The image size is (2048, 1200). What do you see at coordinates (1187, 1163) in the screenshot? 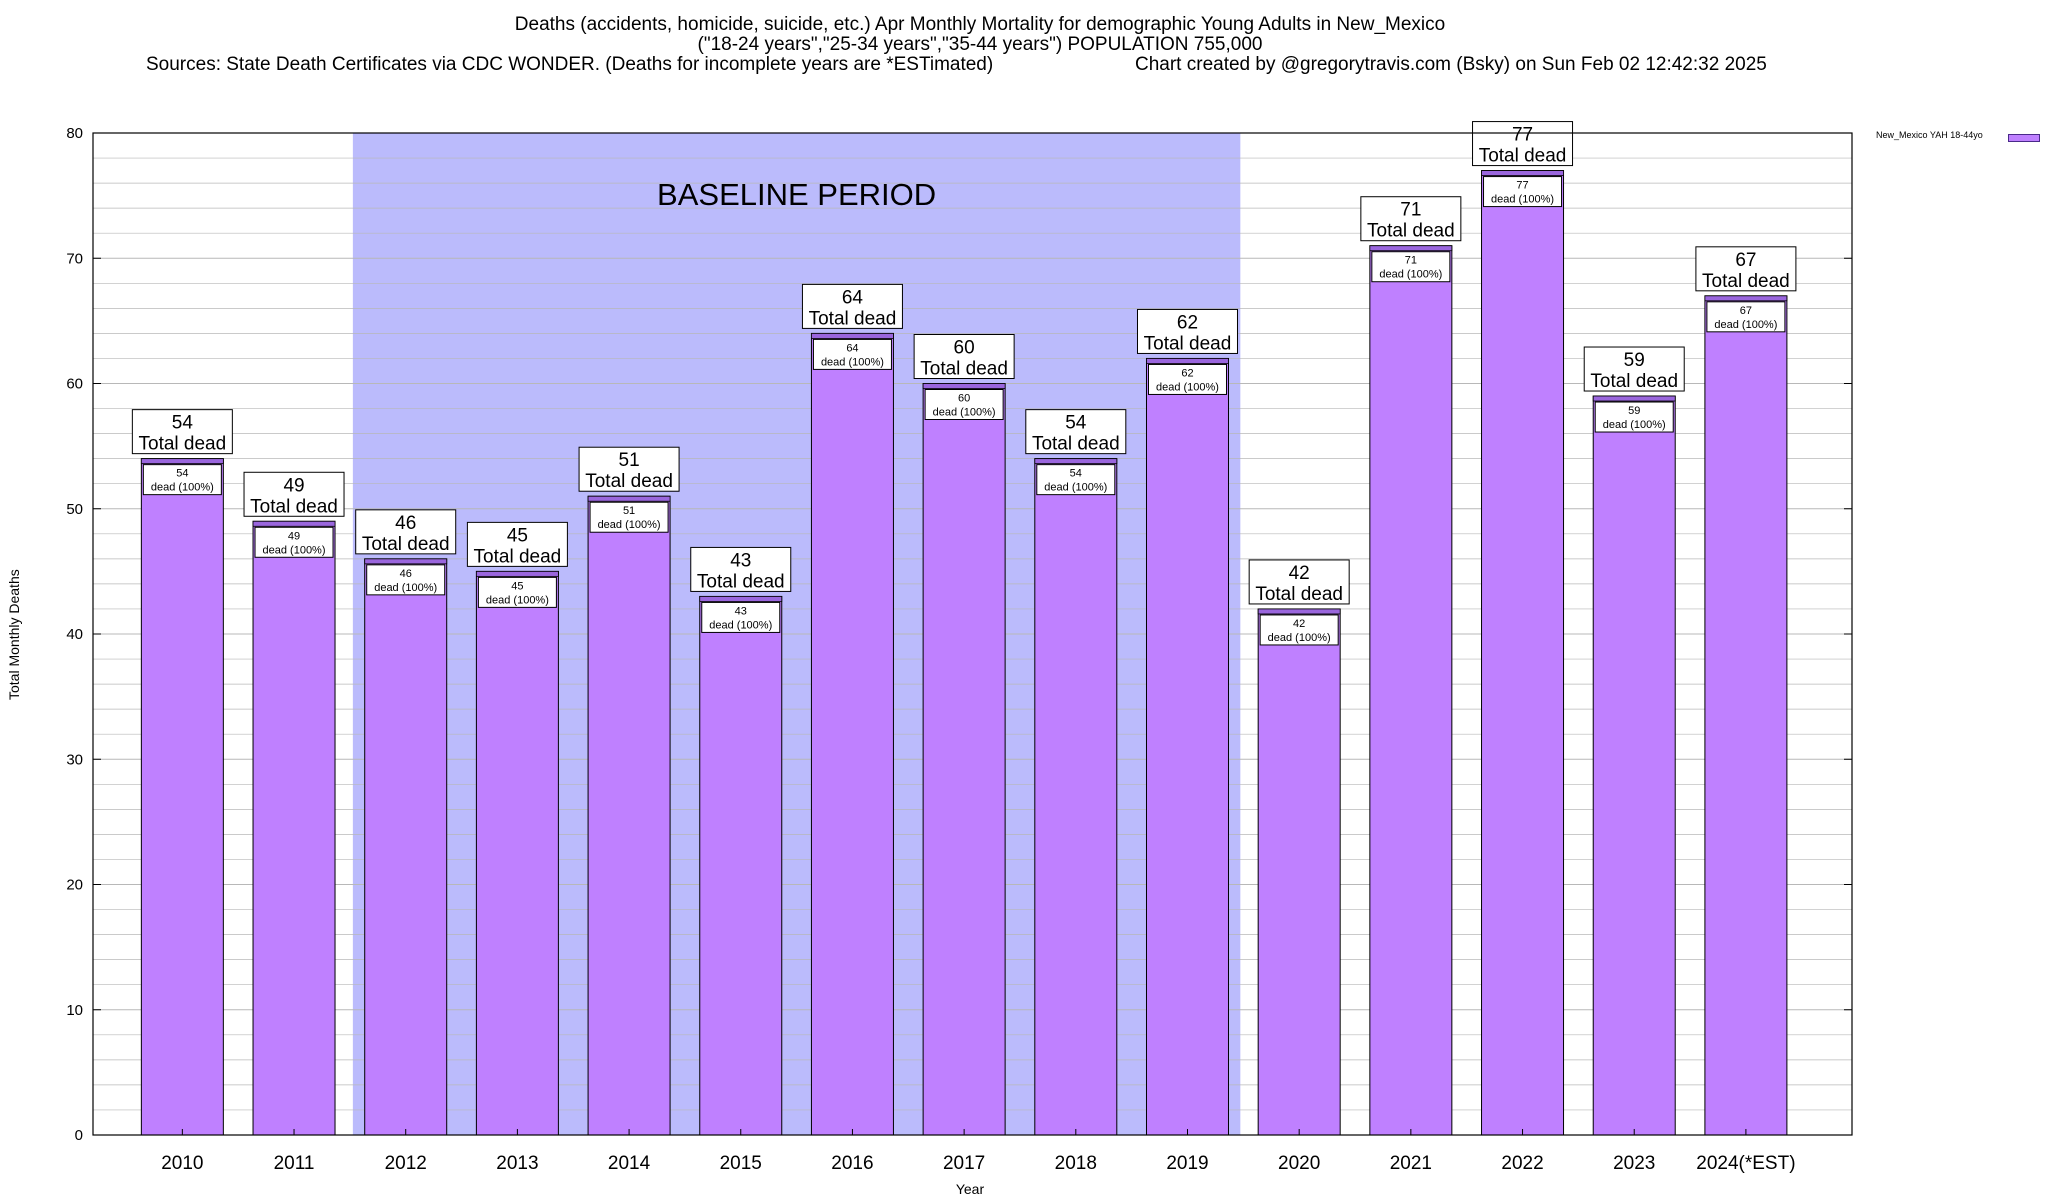
I see `x-tick-label: 2019` at bounding box center [1187, 1163].